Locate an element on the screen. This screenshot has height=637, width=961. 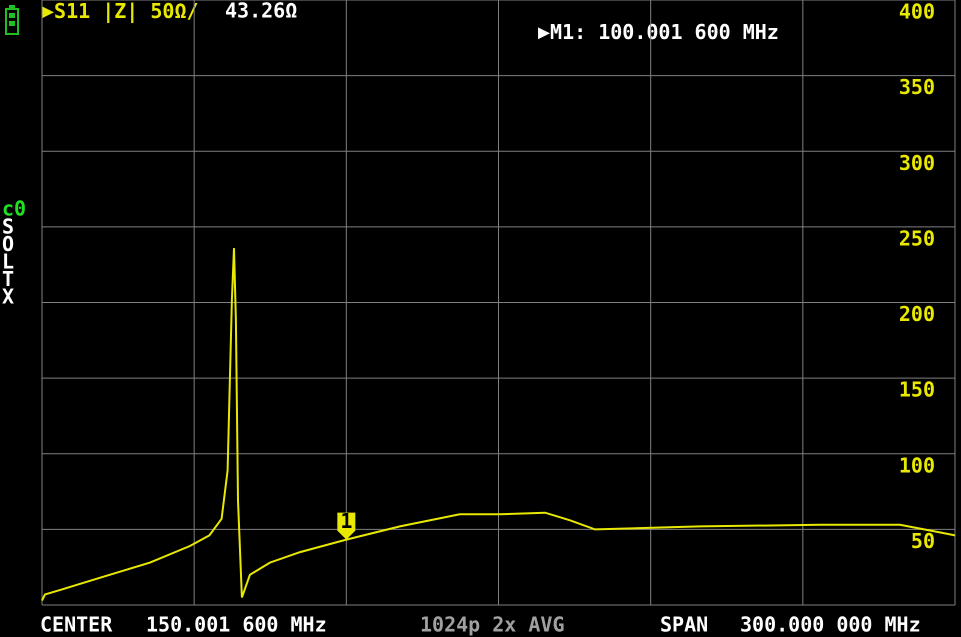
center-label: CENTER is located at coordinates (76, 625).